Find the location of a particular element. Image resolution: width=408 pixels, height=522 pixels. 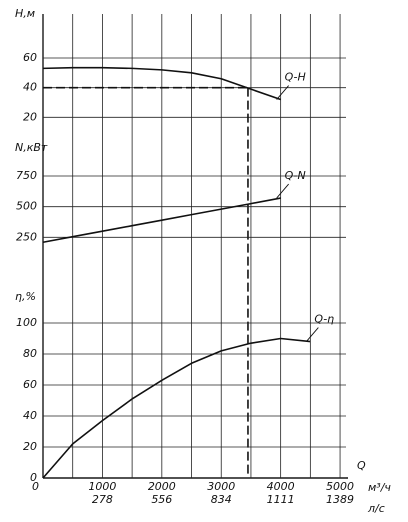

x-label: Q is located at coordinates (361, 465).